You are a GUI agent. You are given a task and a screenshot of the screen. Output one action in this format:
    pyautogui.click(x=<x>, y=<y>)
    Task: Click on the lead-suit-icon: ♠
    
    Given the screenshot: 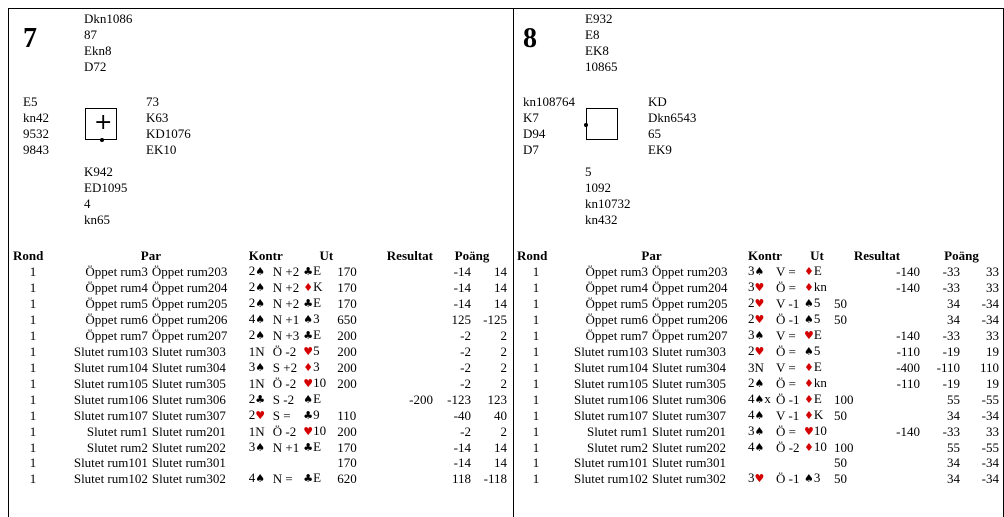 What is the action you would take?
    pyautogui.click(x=308, y=319)
    